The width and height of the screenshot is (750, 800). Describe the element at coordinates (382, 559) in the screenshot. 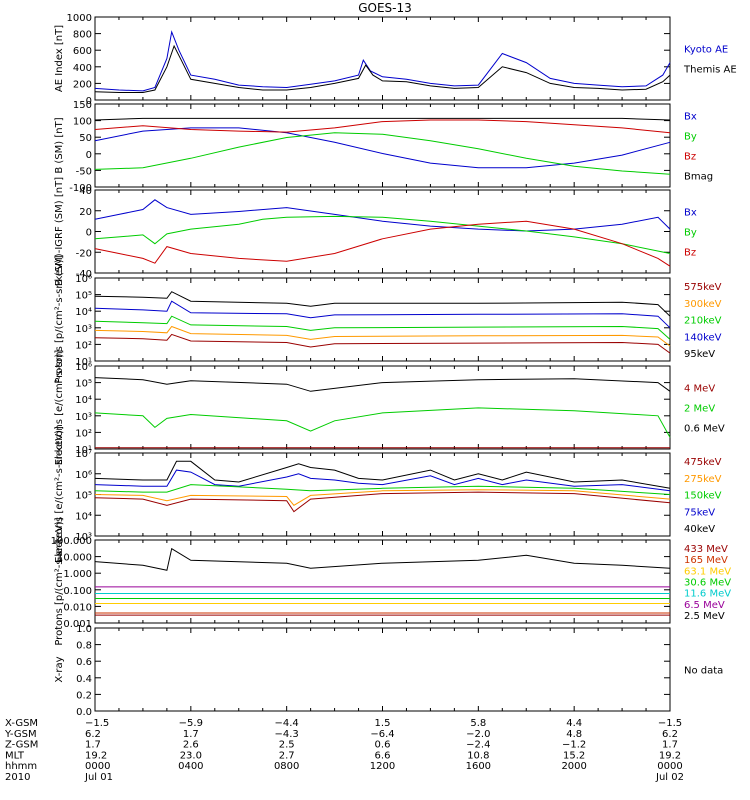

I see `series-line-2-5-mev` at that location.